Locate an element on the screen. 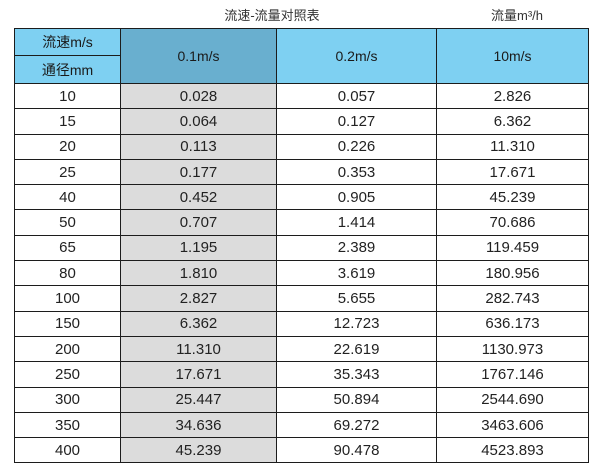  flow-cell: 2544.690 is located at coordinates (512, 399).